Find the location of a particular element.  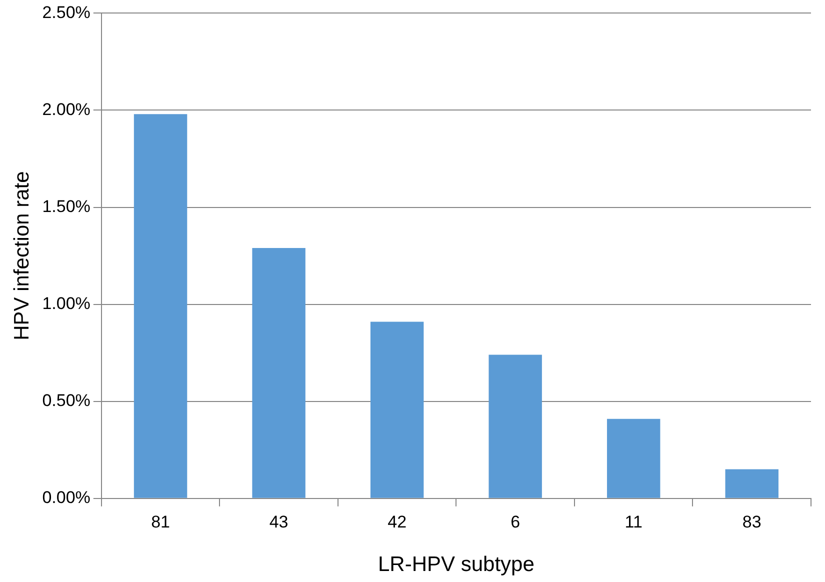

y-tick-label: 1.00% is located at coordinates (66, 304).